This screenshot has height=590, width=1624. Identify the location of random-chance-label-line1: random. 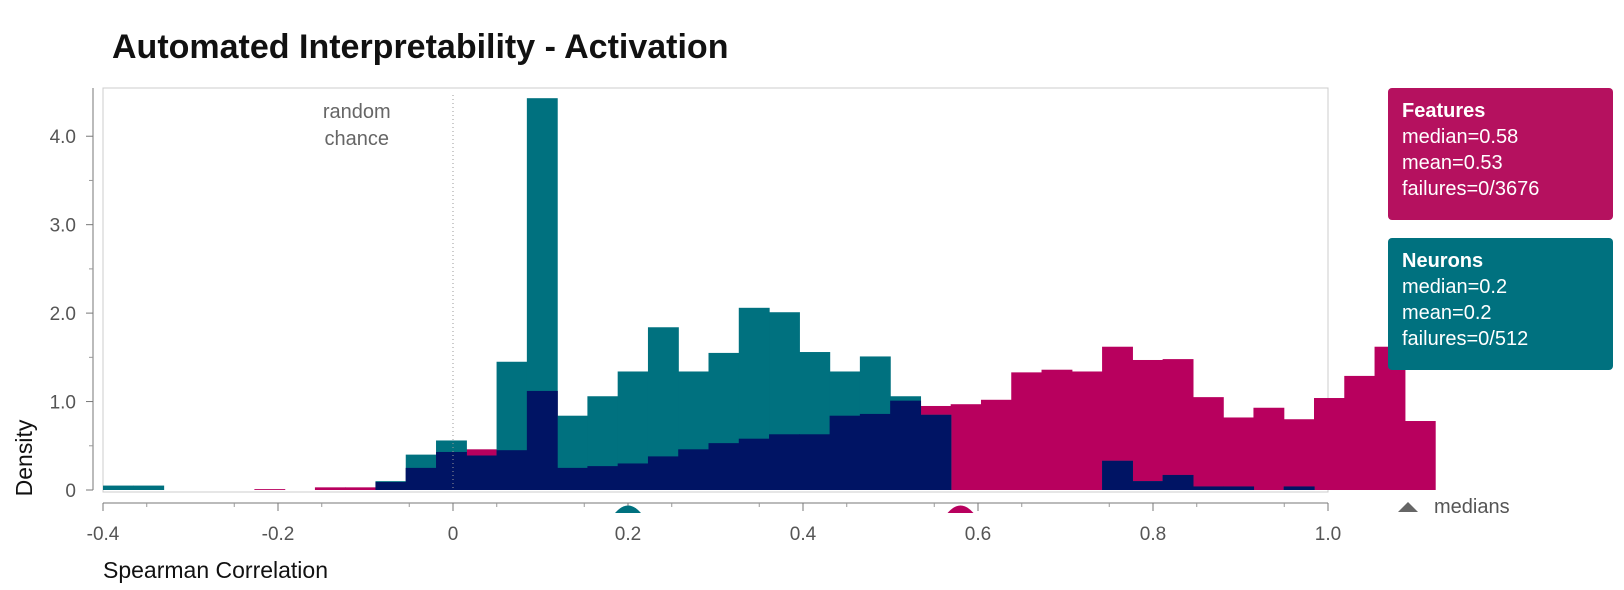
(357, 112).